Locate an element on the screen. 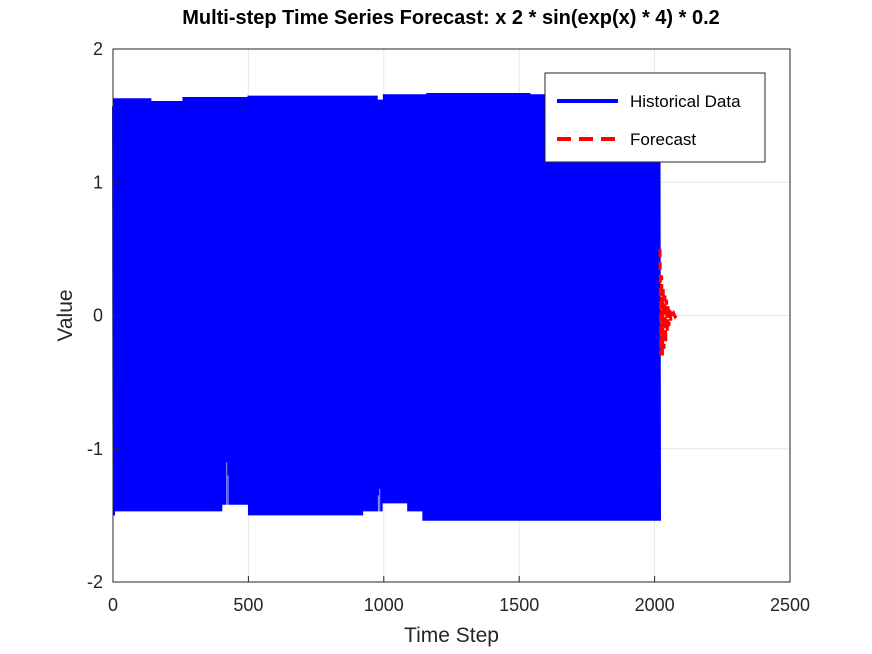  y-tick-label: 2 is located at coordinates (98, 49).